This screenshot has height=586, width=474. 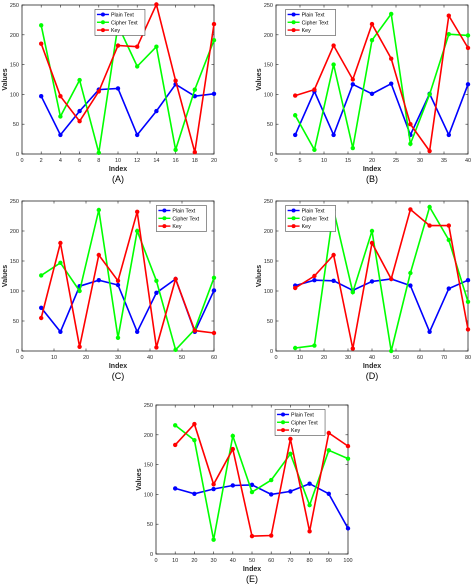 What do you see at coordinates (396, 358) in the screenshot?
I see `x-tick-label: 50` at bounding box center [396, 358].